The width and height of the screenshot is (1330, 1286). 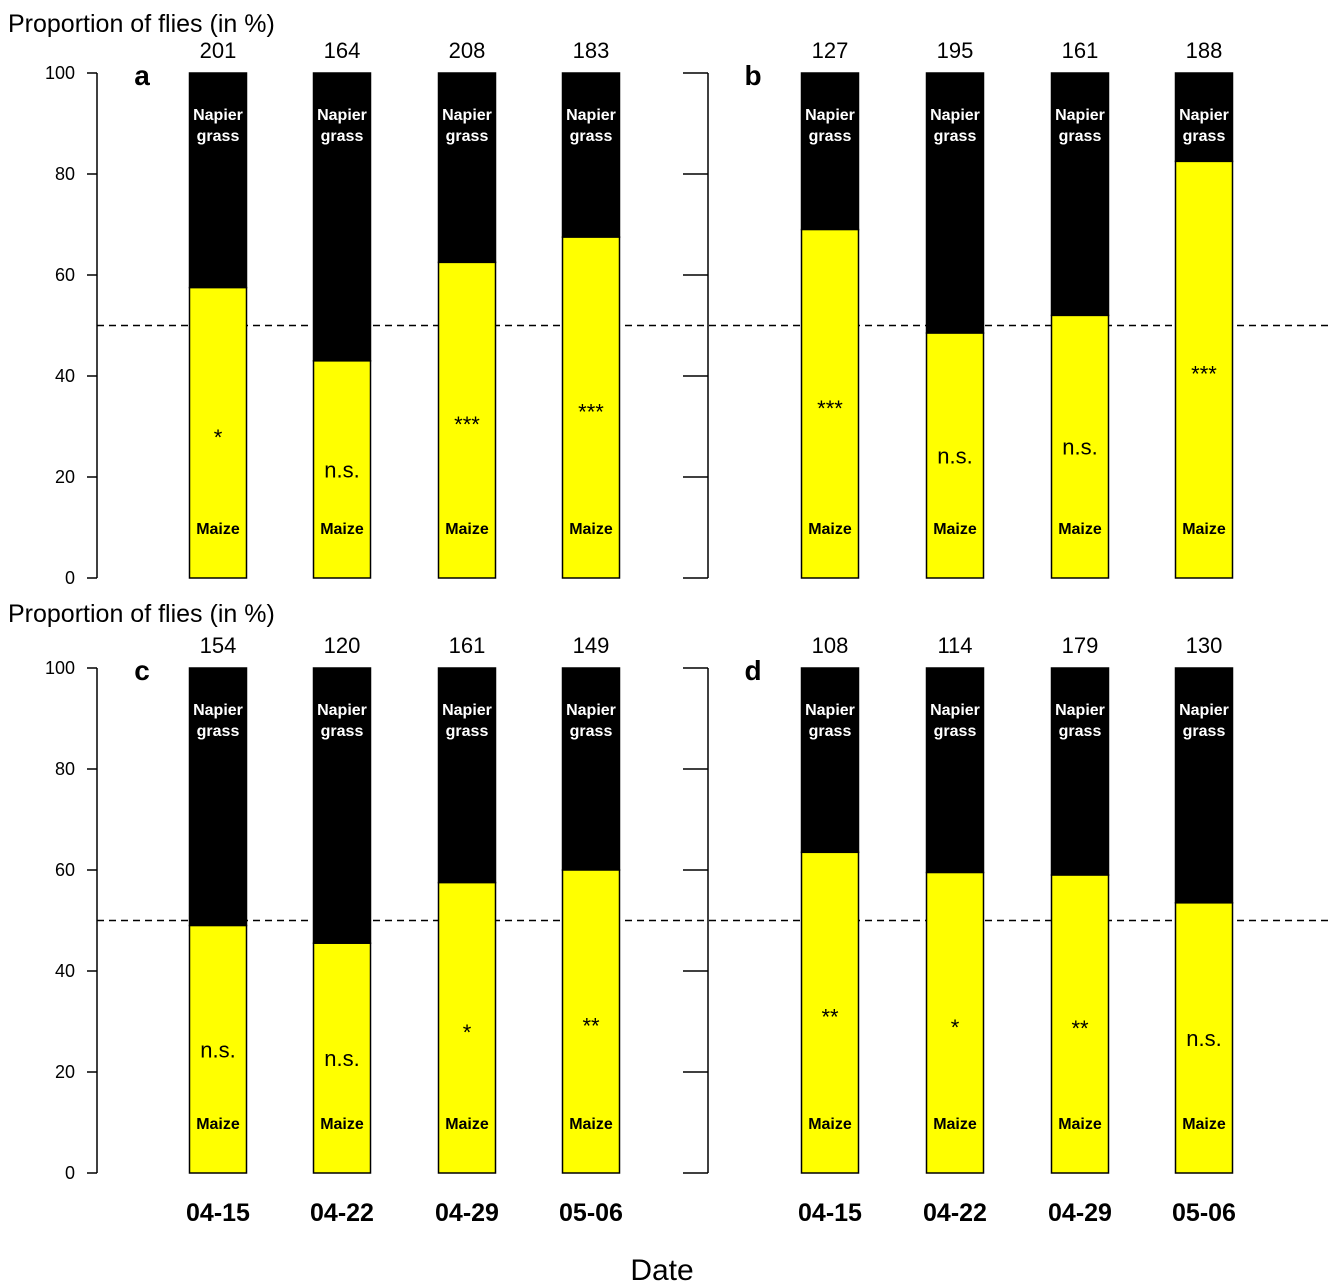 What do you see at coordinates (955, 1213) in the screenshot?
I see `x-tick-label: 04-22` at bounding box center [955, 1213].